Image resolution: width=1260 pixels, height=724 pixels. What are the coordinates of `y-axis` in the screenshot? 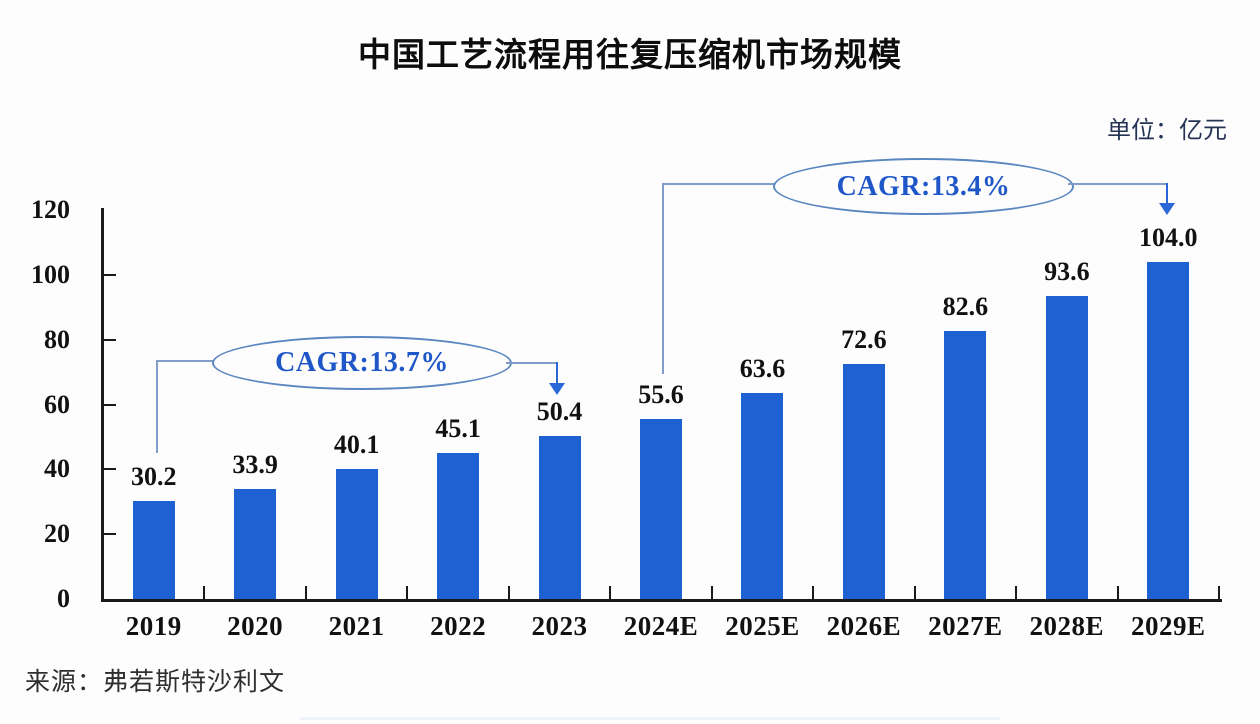 It's located at (102, 404).